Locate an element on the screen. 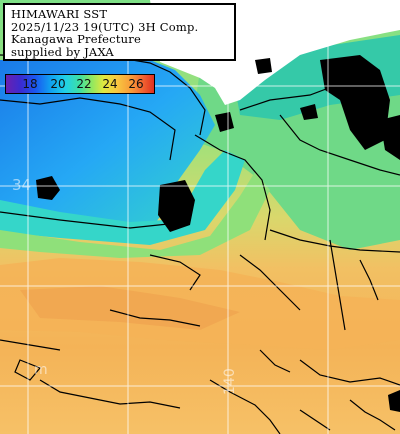  legend-tick-24: 24 is located at coordinates (110, 84).